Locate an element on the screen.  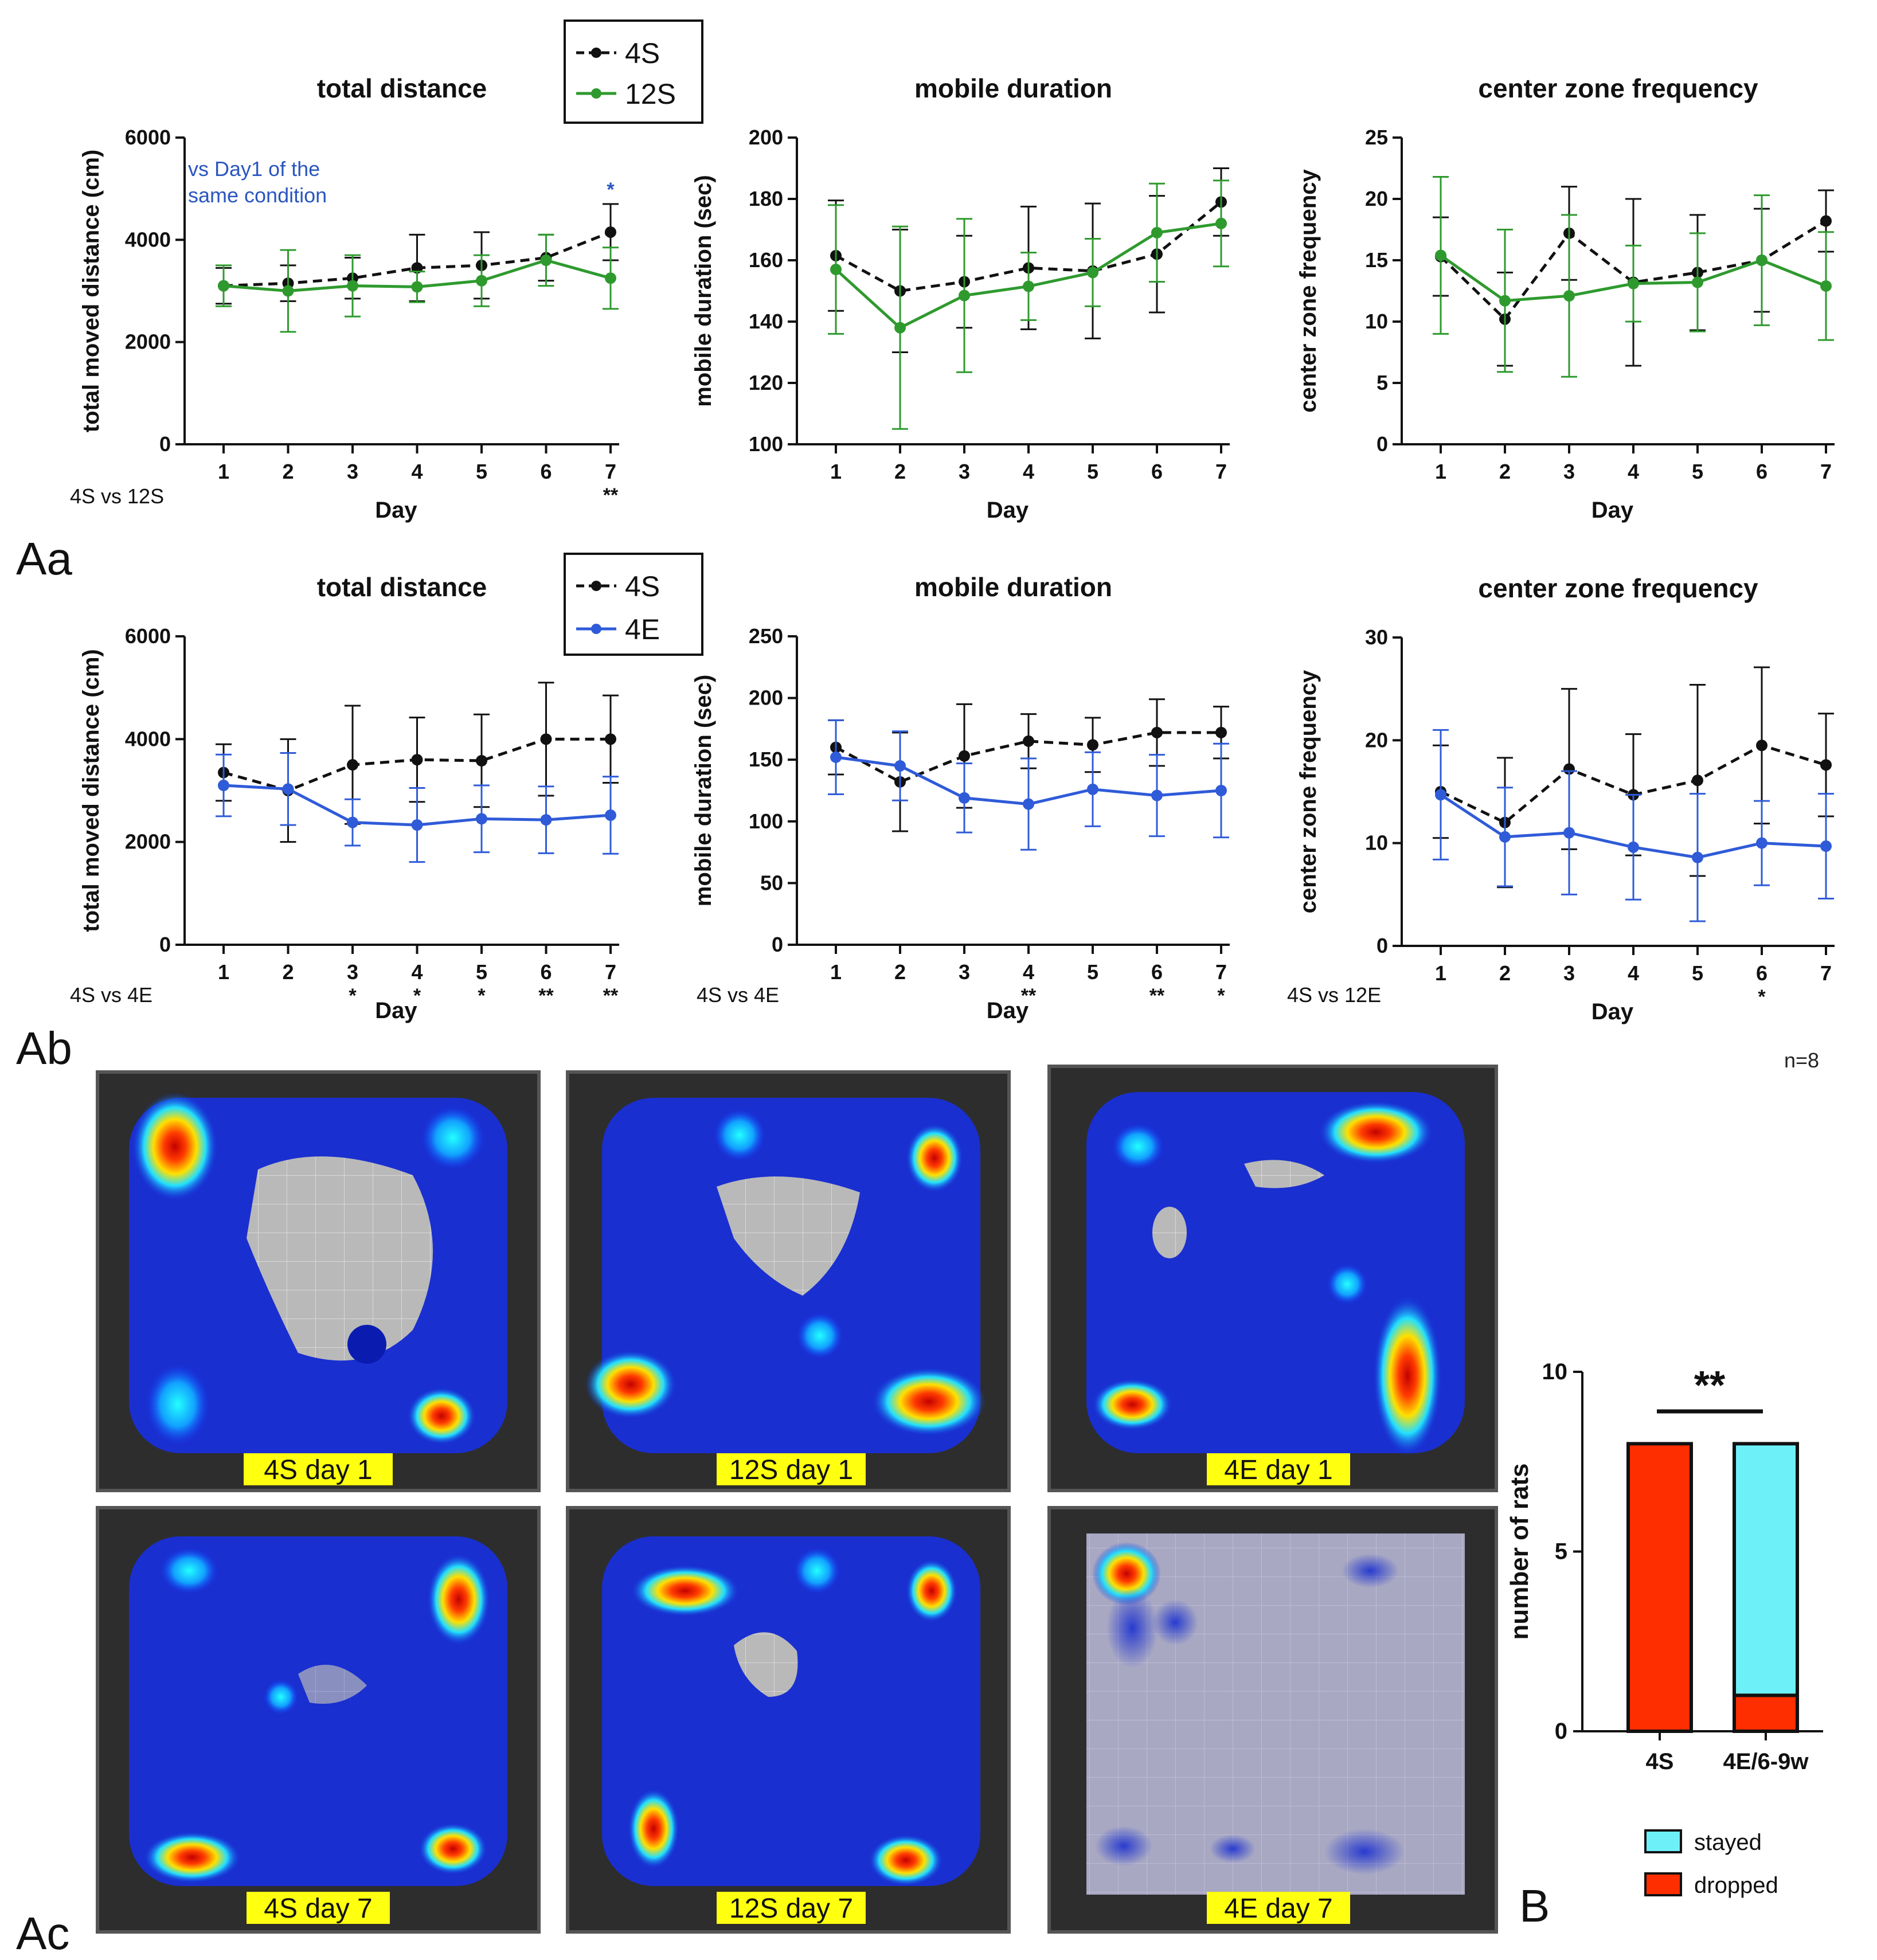
ab-3-xlabel: Day is located at coordinates (1612, 1011).